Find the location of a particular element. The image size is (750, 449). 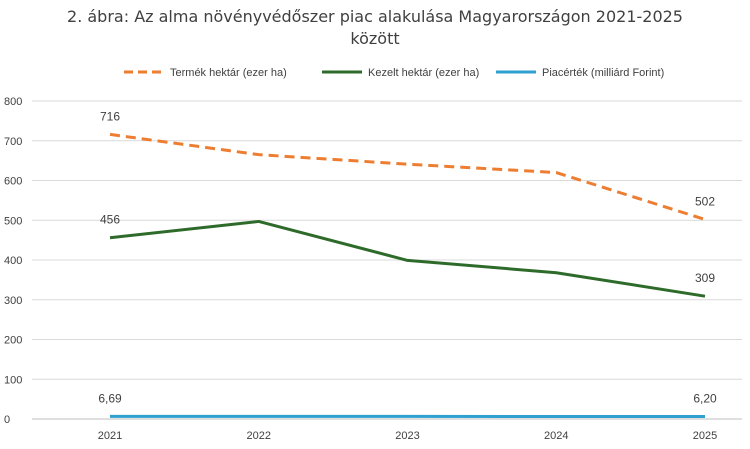

legend-label: Kezelt hektár (ezer ha) is located at coordinates (423, 73).